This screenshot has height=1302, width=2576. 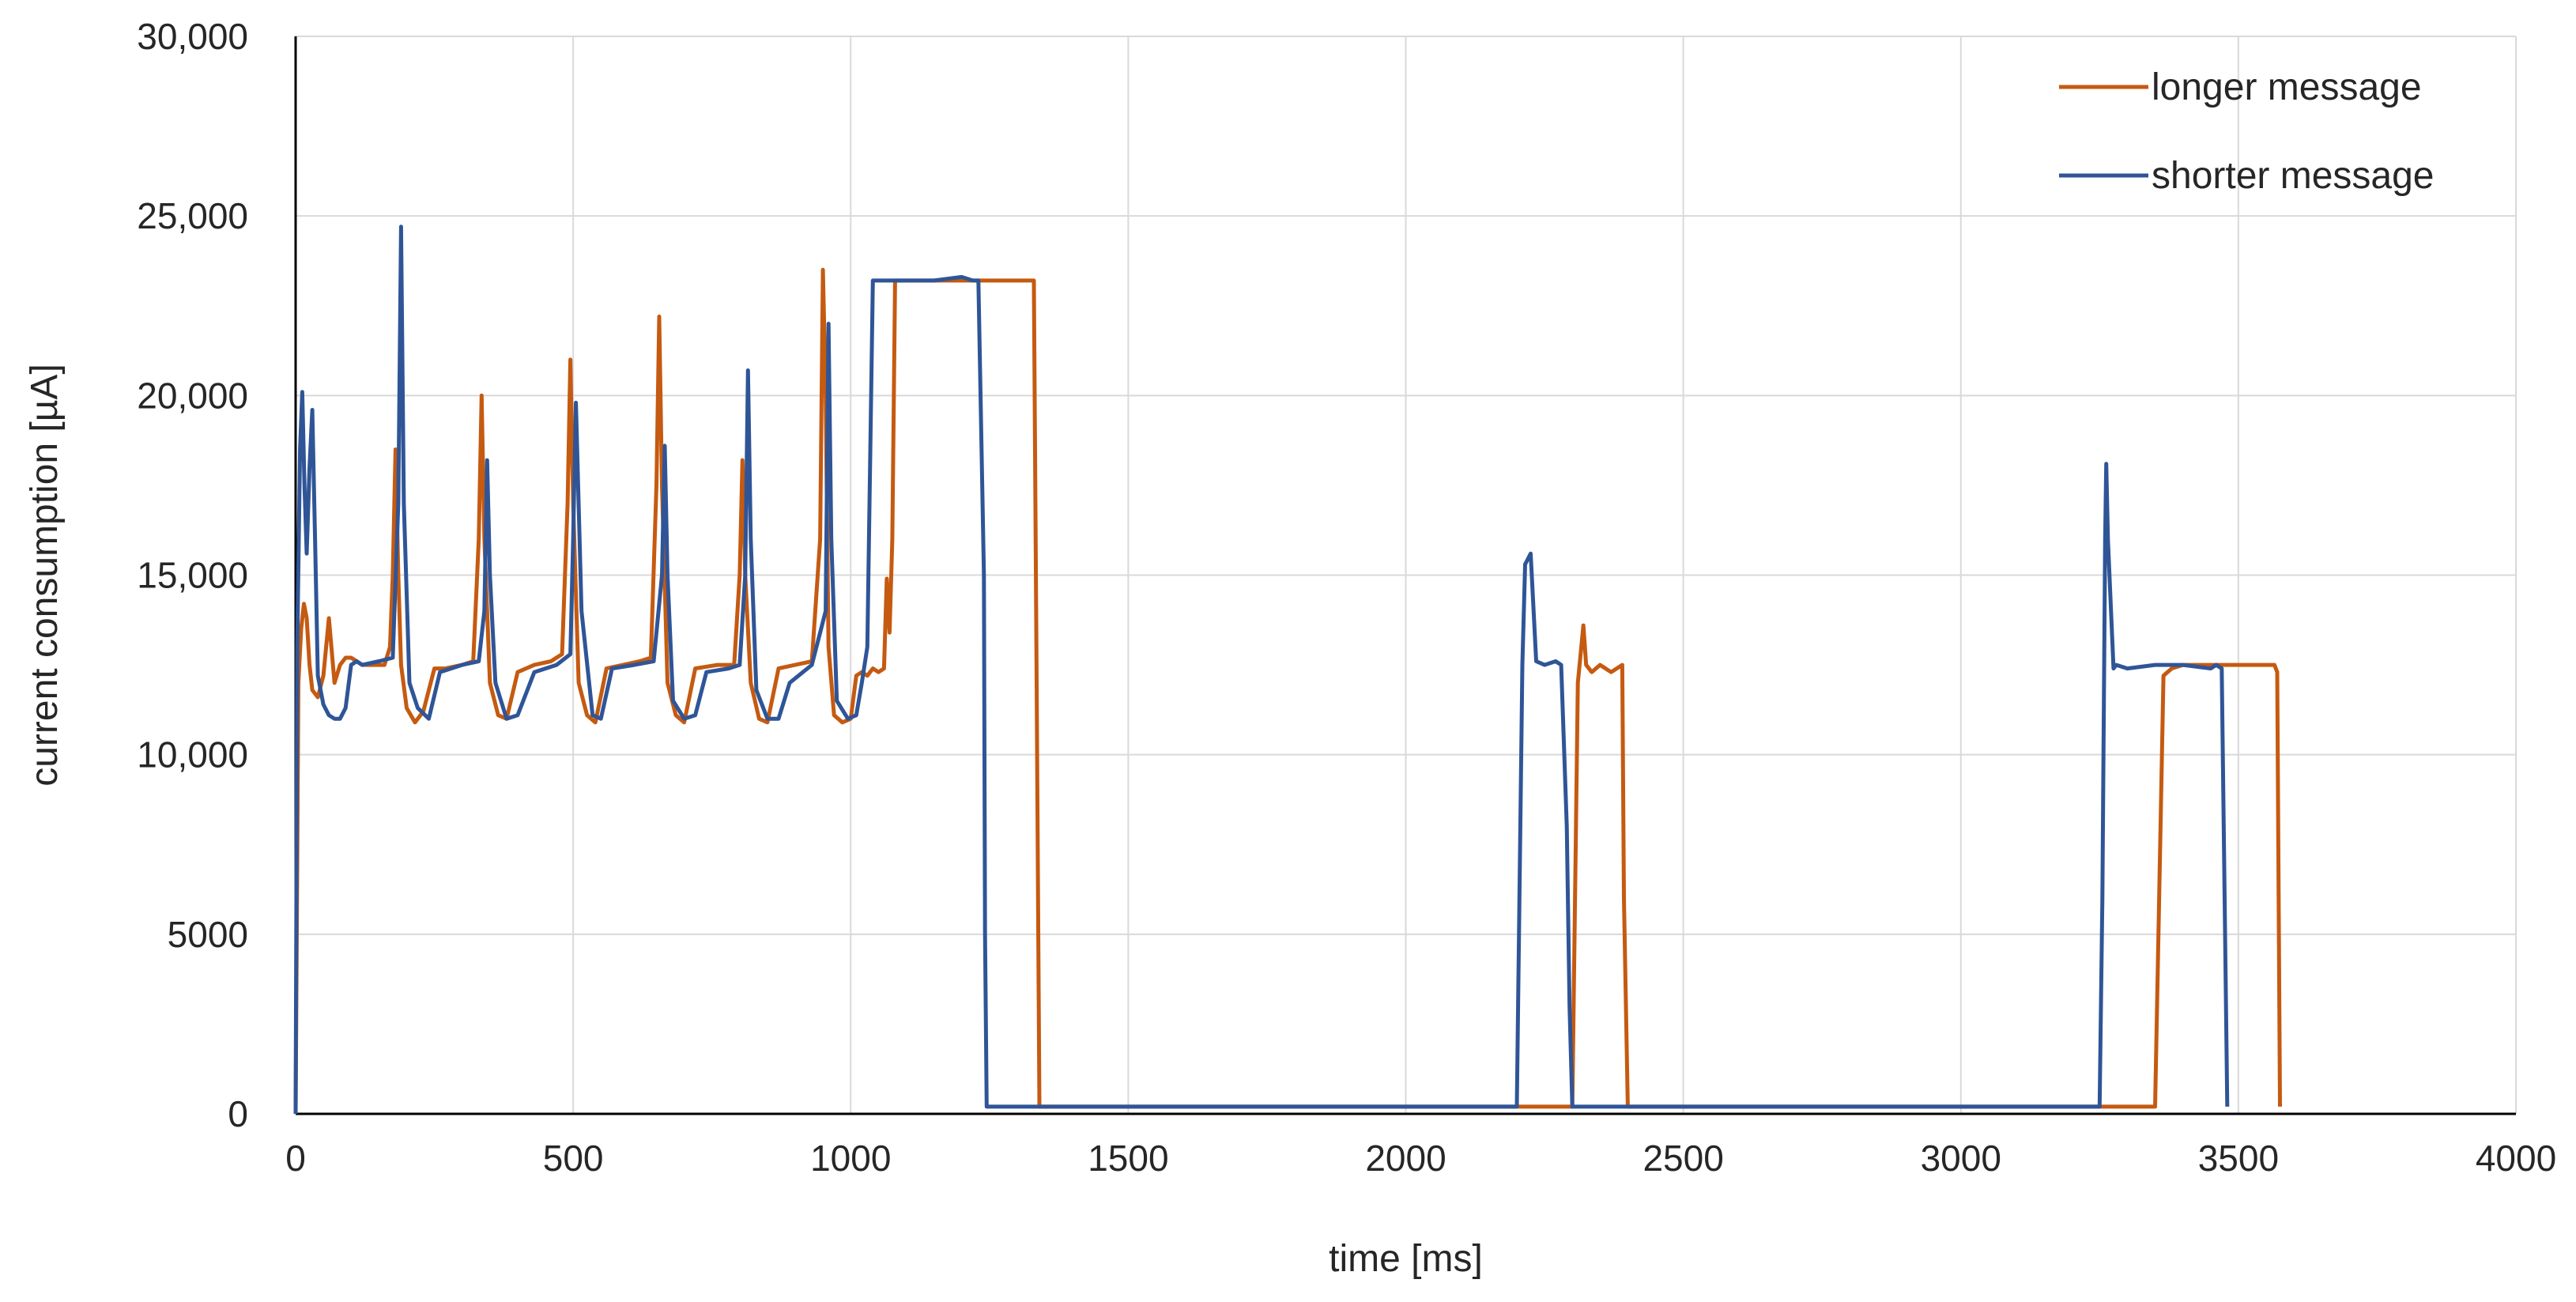 I want to click on y-tick-label: 10,000, so click(x=192, y=755).